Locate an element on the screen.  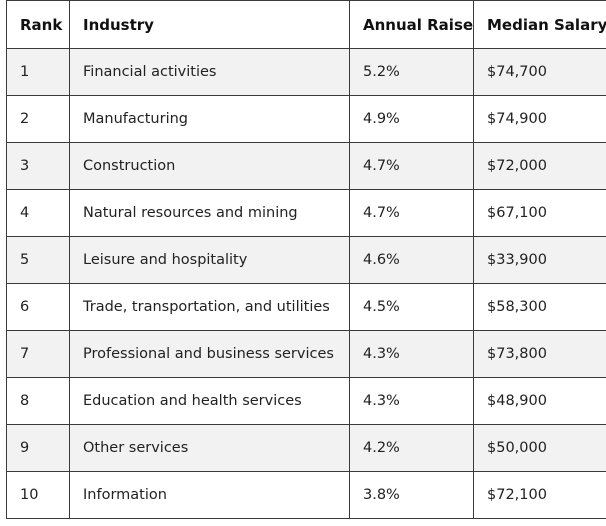
cell-rank: 3 is located at coordinates (38, 166).